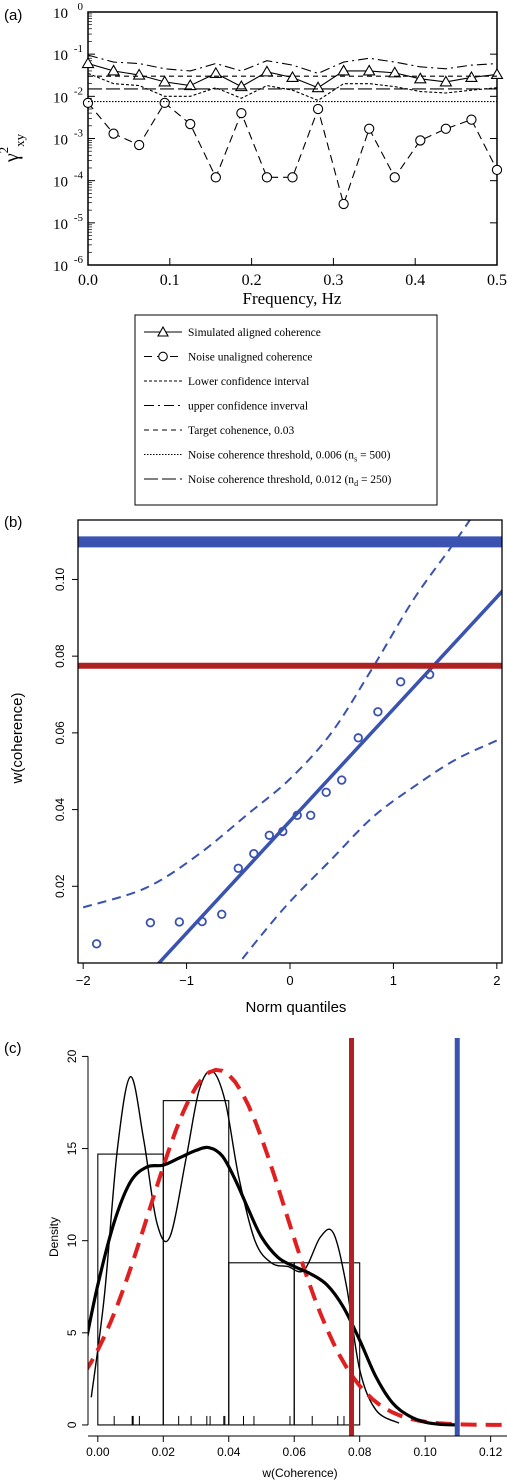  What do you see at coordinates (60, 886) in the screenshot?
I see `y-tick-label: 0.02` at bounding box center [60, 886].